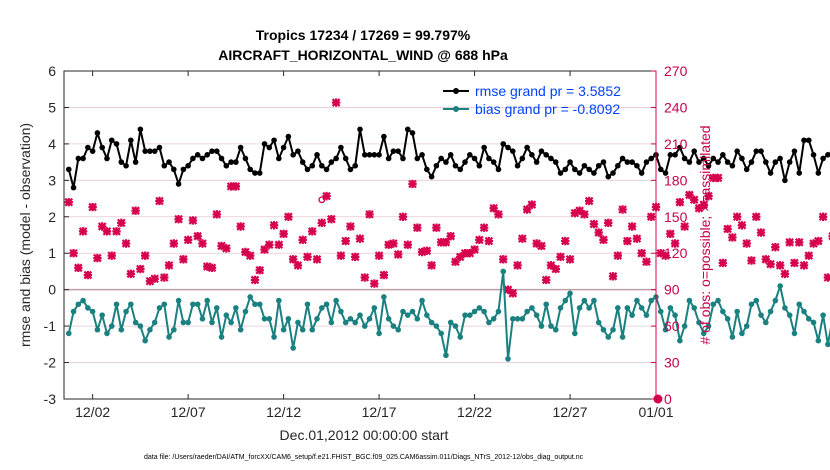 The height and width of the screenshot is (470, 830). I want to click on y-tick-label-1: -2, so click(50, 363).